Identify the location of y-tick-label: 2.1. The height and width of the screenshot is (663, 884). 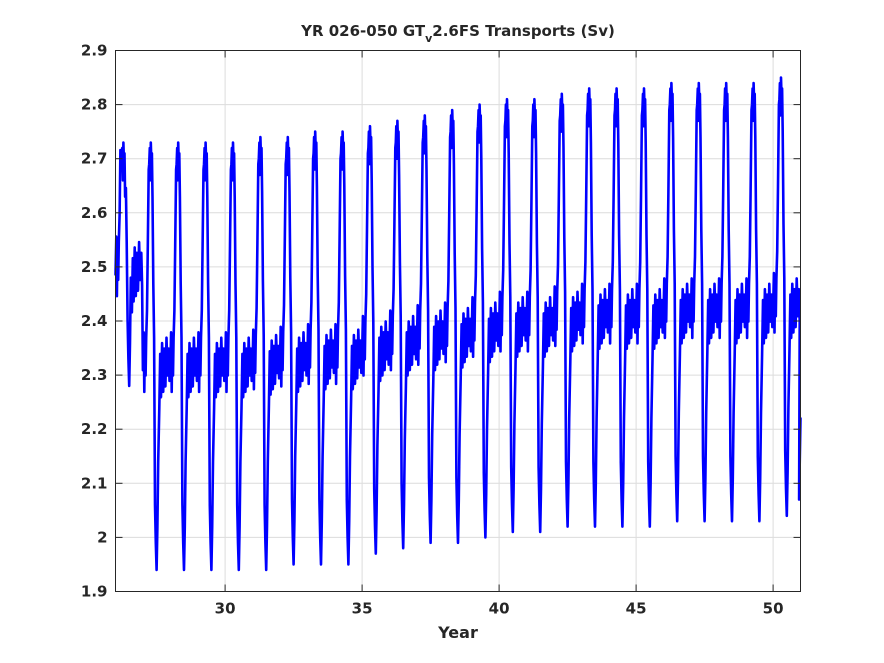
(94, 483).